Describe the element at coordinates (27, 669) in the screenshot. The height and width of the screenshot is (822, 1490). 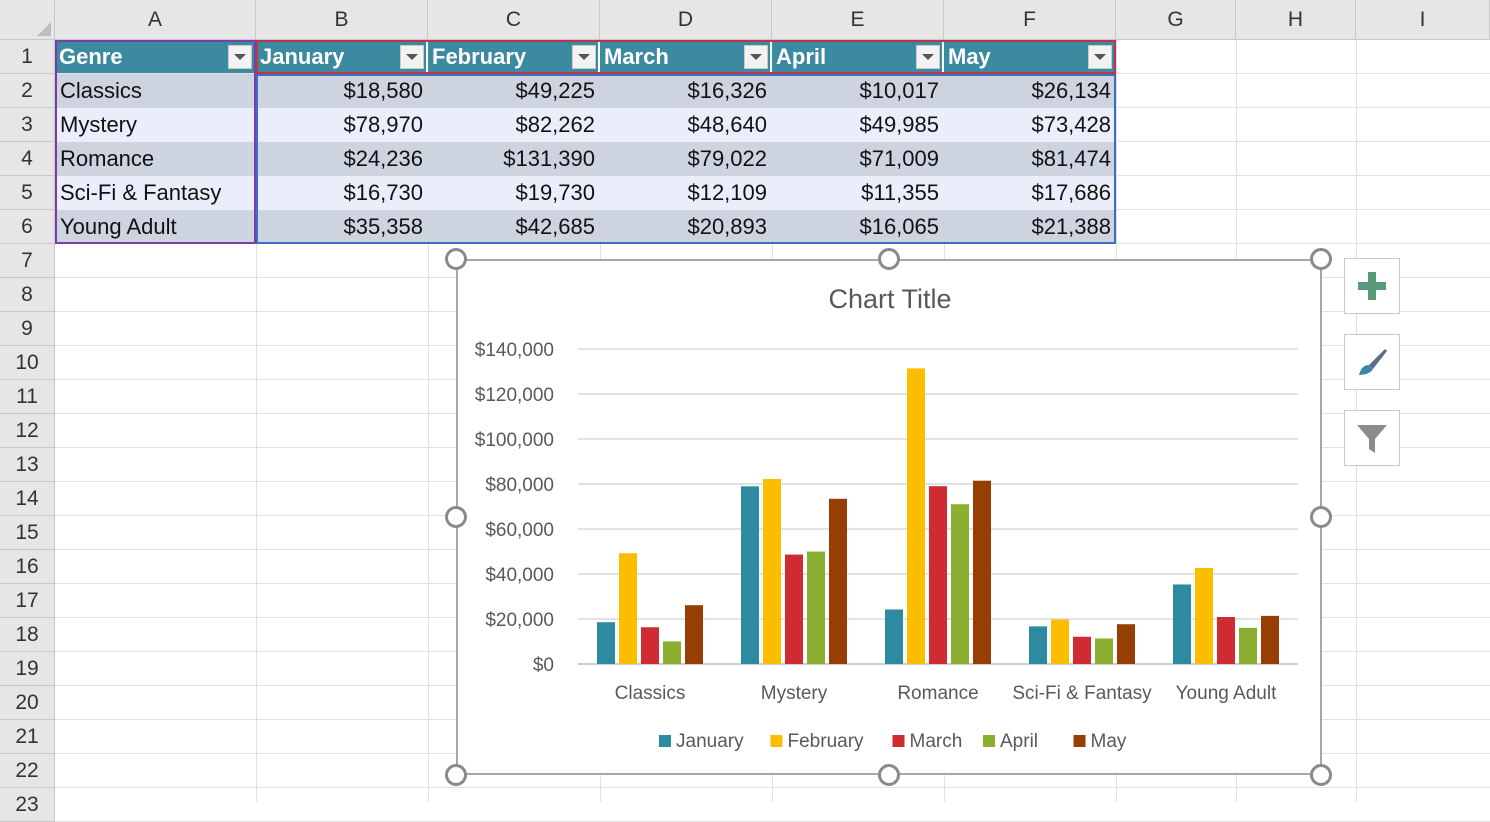
I see `row-header-19: 19` at that location.